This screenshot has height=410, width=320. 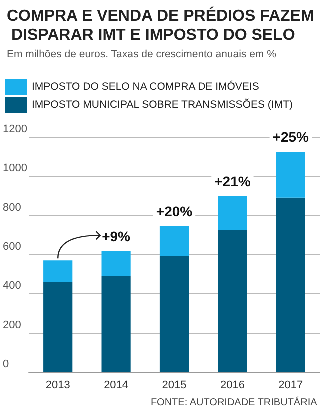 What do you see at coordinates (116, 386) in the screenshot?
I see `x-tick-label: 2014` at bounding box center [116, 386].